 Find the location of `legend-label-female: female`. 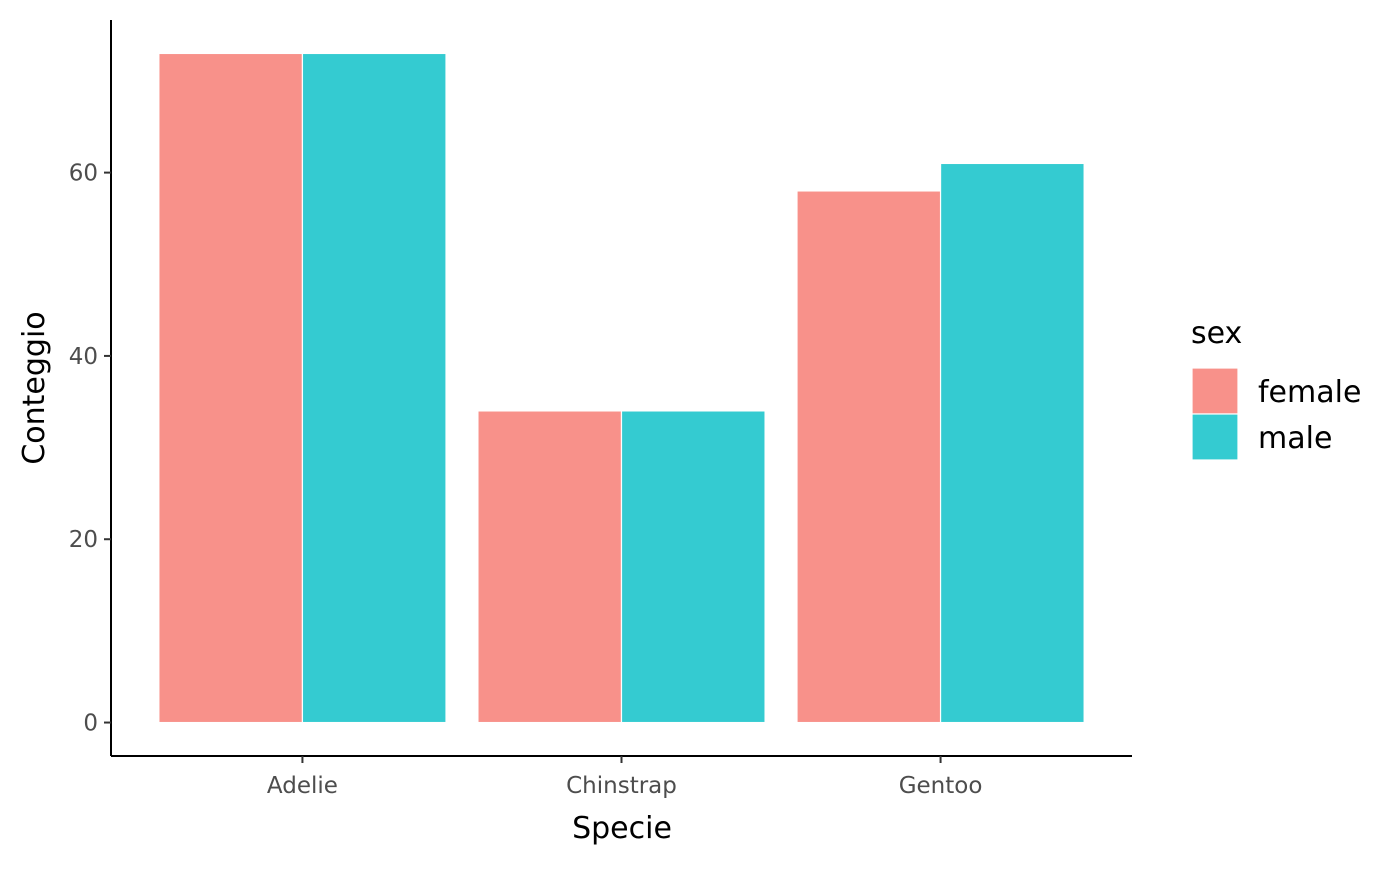

legend-label-female: female is located at coordinates (1309, 392).